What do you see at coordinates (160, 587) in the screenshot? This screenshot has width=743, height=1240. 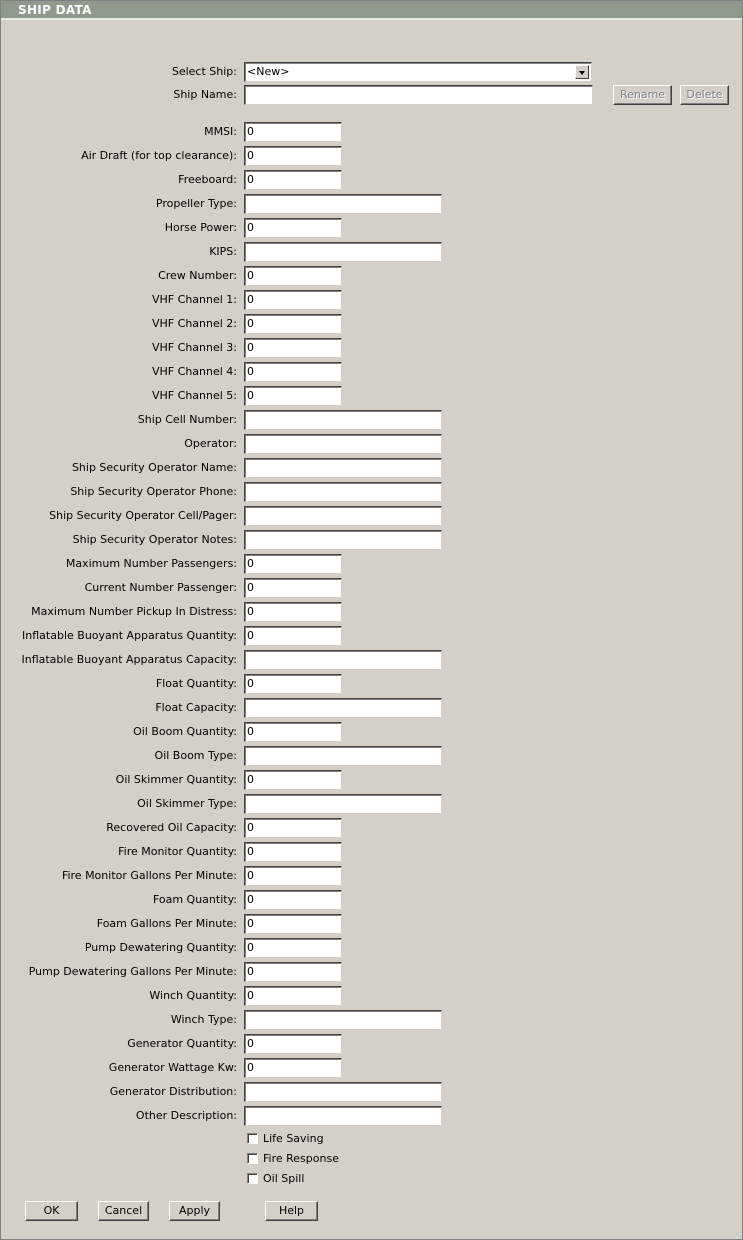 I see `field-label: Current Number Passenger:` at bounding box center [160, 587].